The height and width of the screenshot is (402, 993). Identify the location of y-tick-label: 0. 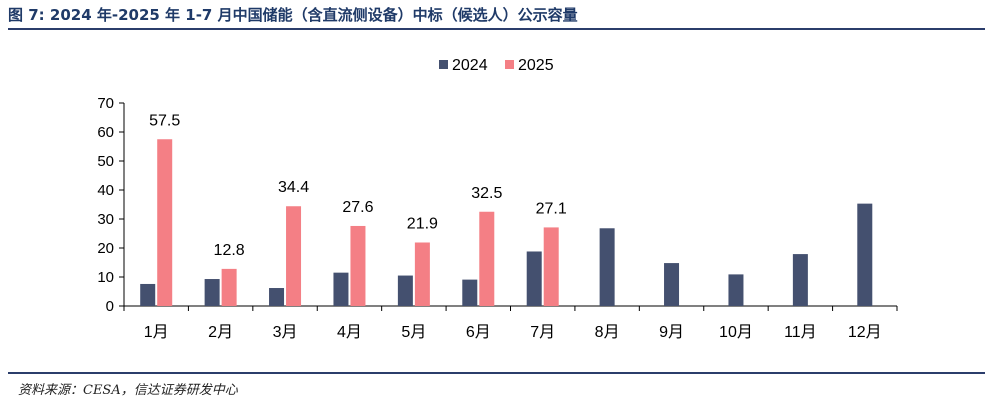
(110, 306).